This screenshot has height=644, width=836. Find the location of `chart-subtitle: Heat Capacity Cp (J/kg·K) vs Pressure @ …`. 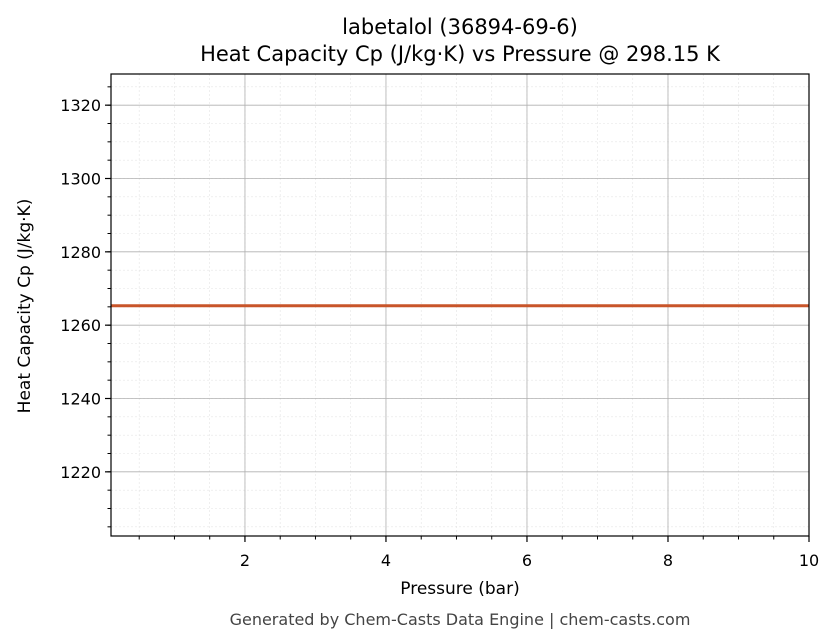

chart-subtitle: Heat Capacity Cp (J/kg·K) vs Pressure @ … is located at coordinates (460, 54).